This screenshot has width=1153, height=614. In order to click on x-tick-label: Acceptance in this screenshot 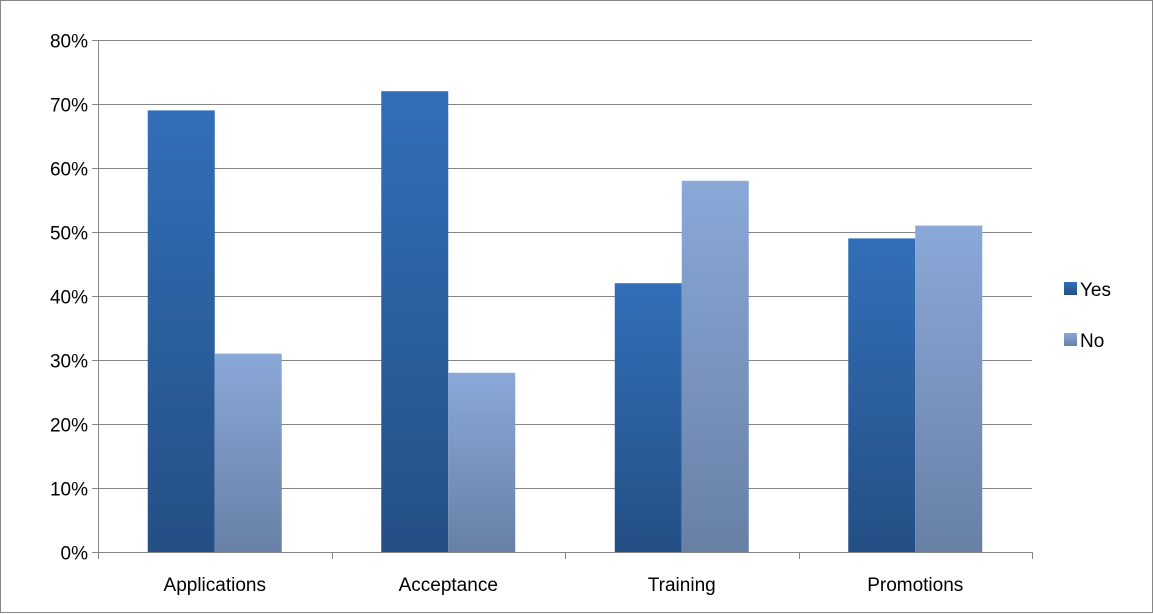, I will do `click(448, 585)`.